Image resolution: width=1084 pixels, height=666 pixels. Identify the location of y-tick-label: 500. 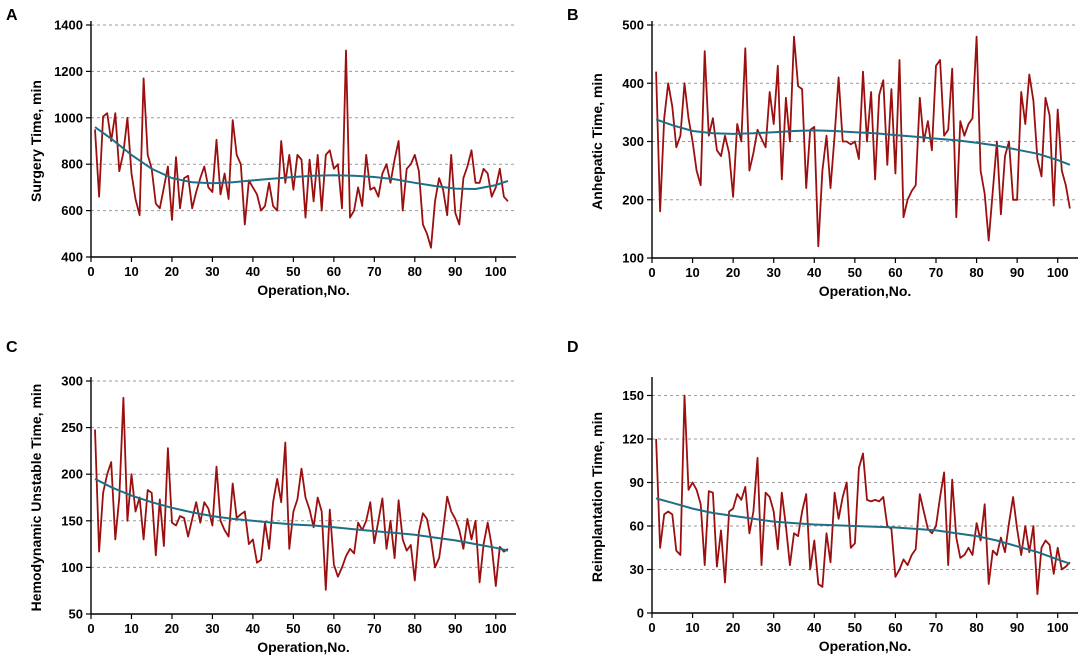
(633, 25).